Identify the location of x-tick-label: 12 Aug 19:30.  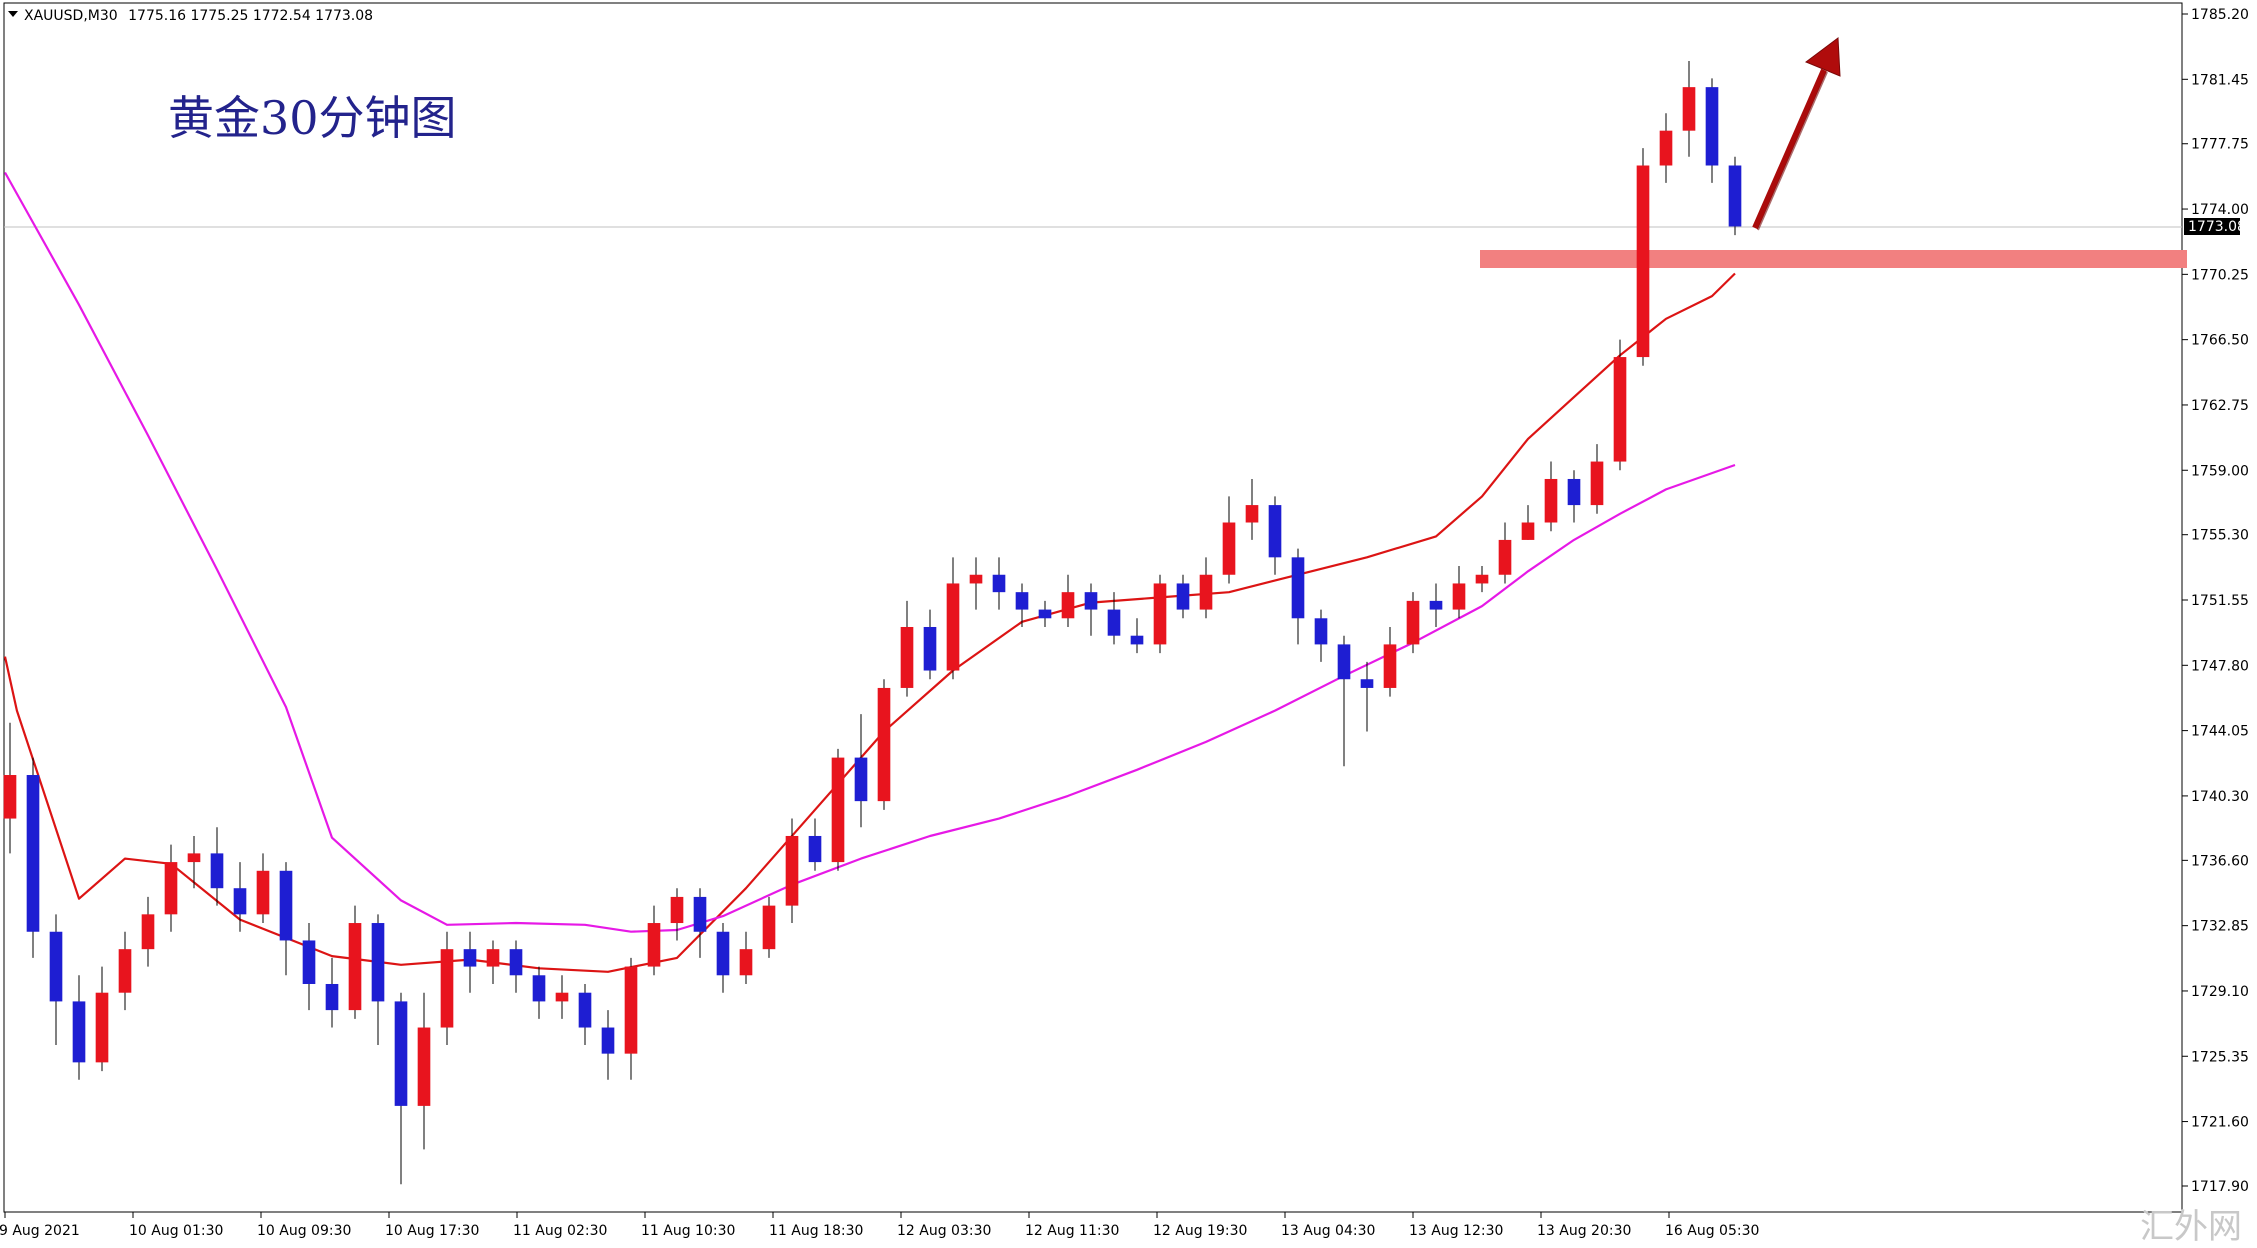
(1200, 1231).